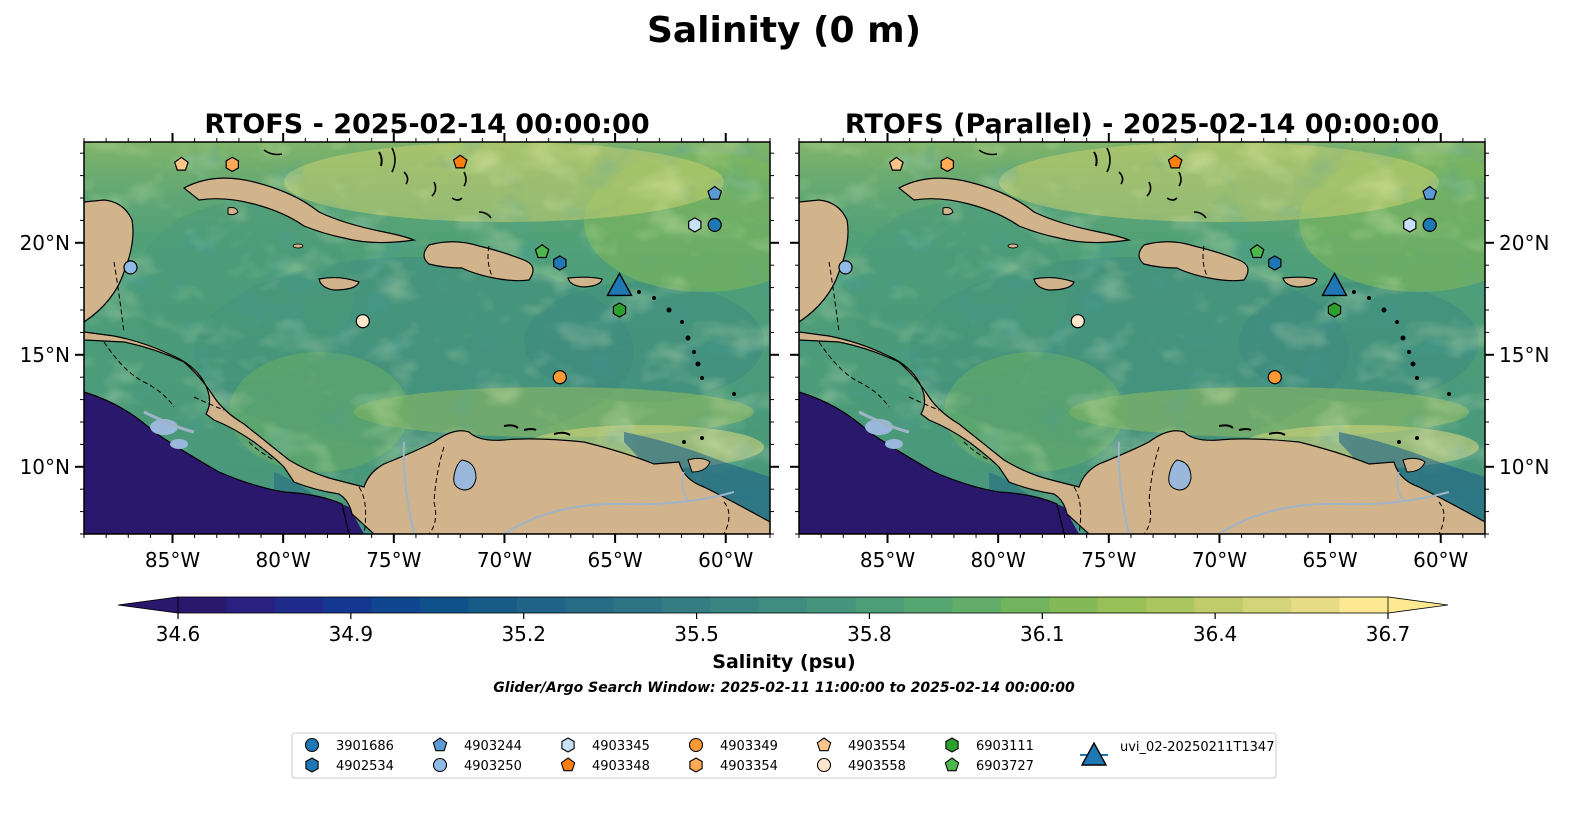 This screenshot has height=827, width=1577. Describe the element at coordinates (784, 30) in the screenshot. I see `figure-title: Salinity (0 m)` at that location.